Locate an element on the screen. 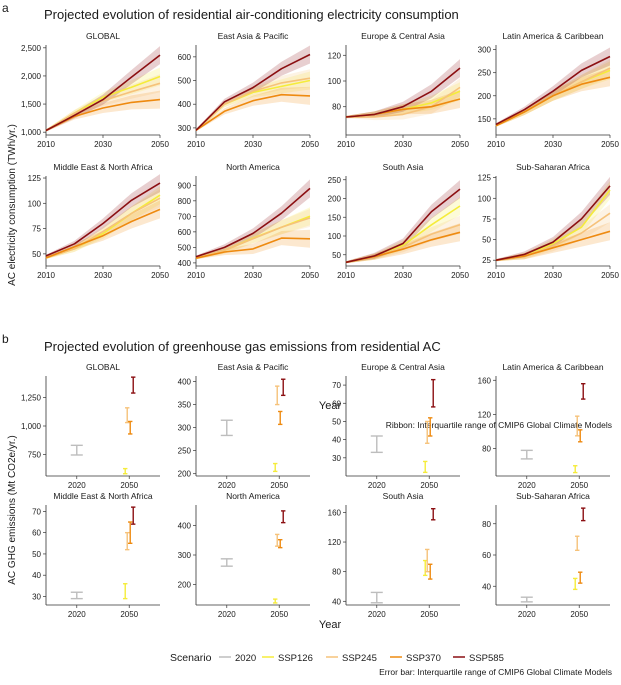 The height and width of the screenshot is (685, 621). y-tick-label: 150 is located at coordinates (485, 119).